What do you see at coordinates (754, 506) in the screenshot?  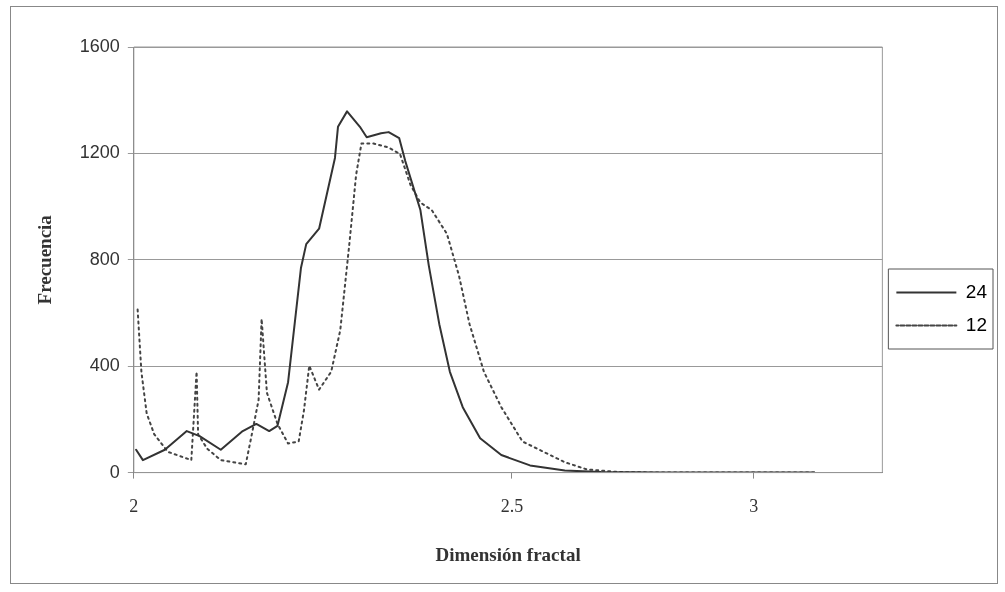 I see `x-tick-label: 3` at bounding box center [754, 506].